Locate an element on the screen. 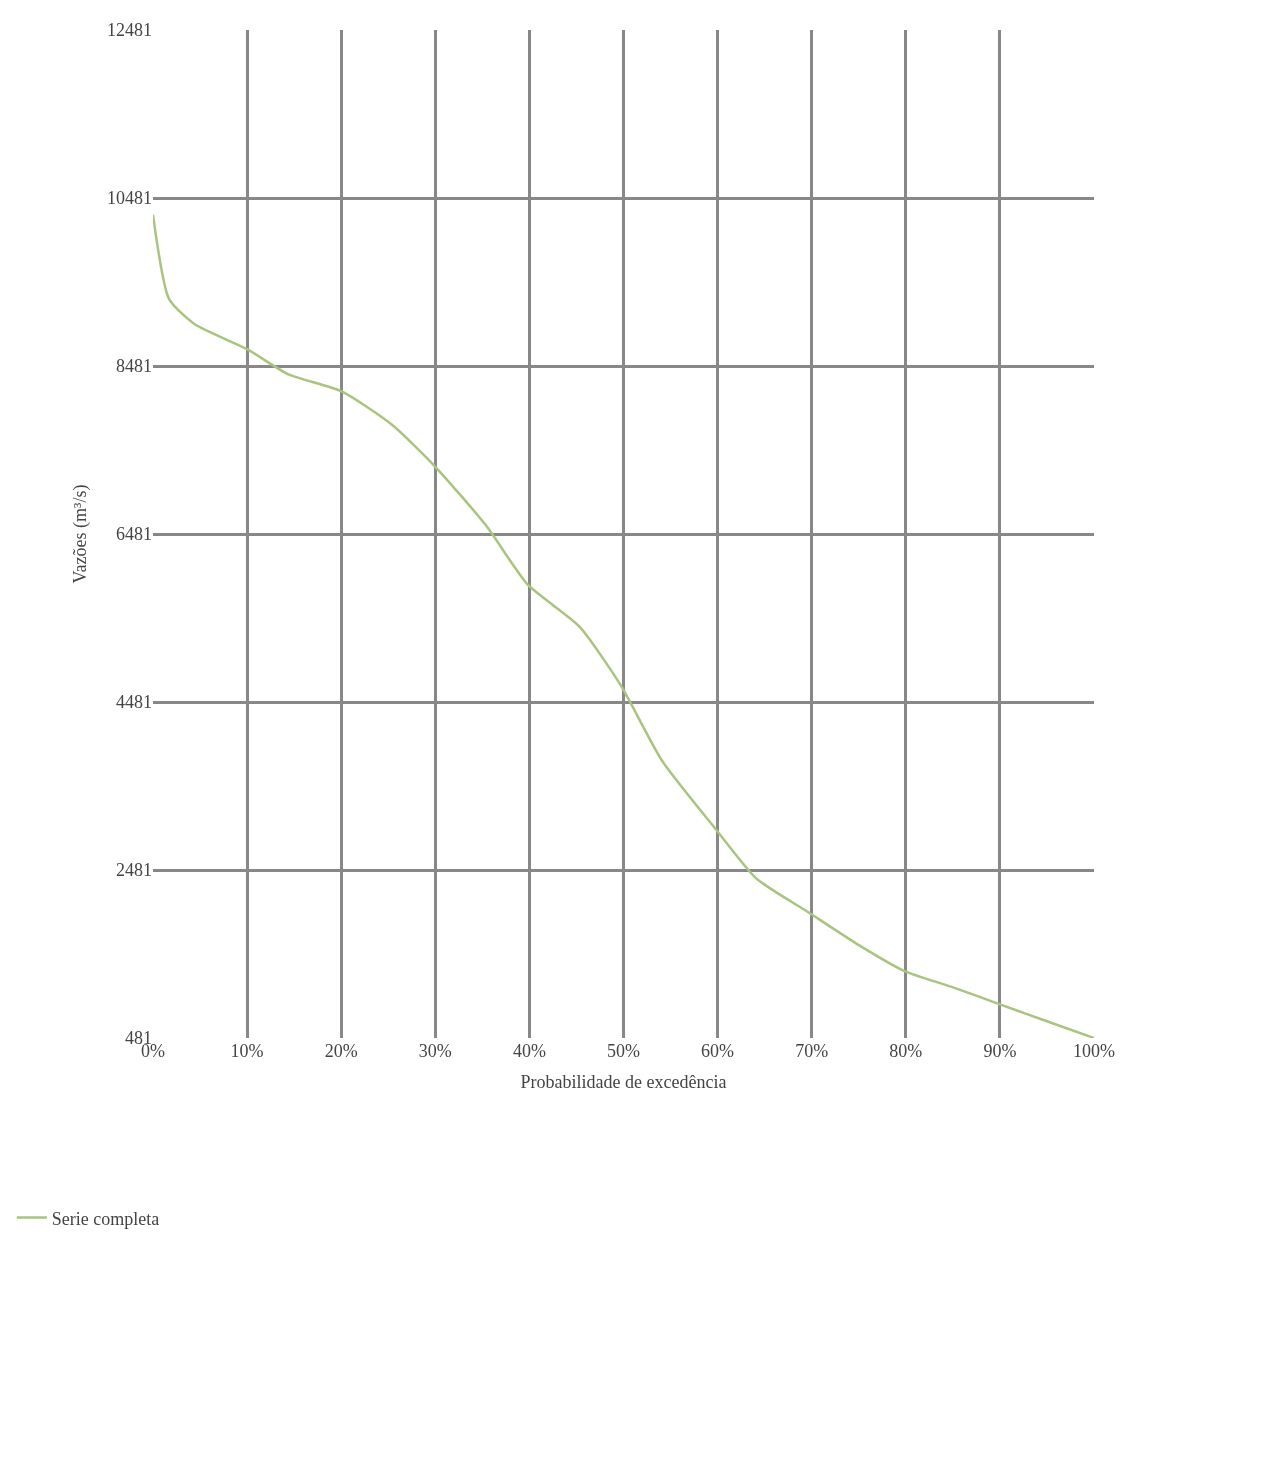 Image resolution: width=1264 pixels, height=1458 pixels. x-tick-label: 60% is located at coordinates (718, 1051).